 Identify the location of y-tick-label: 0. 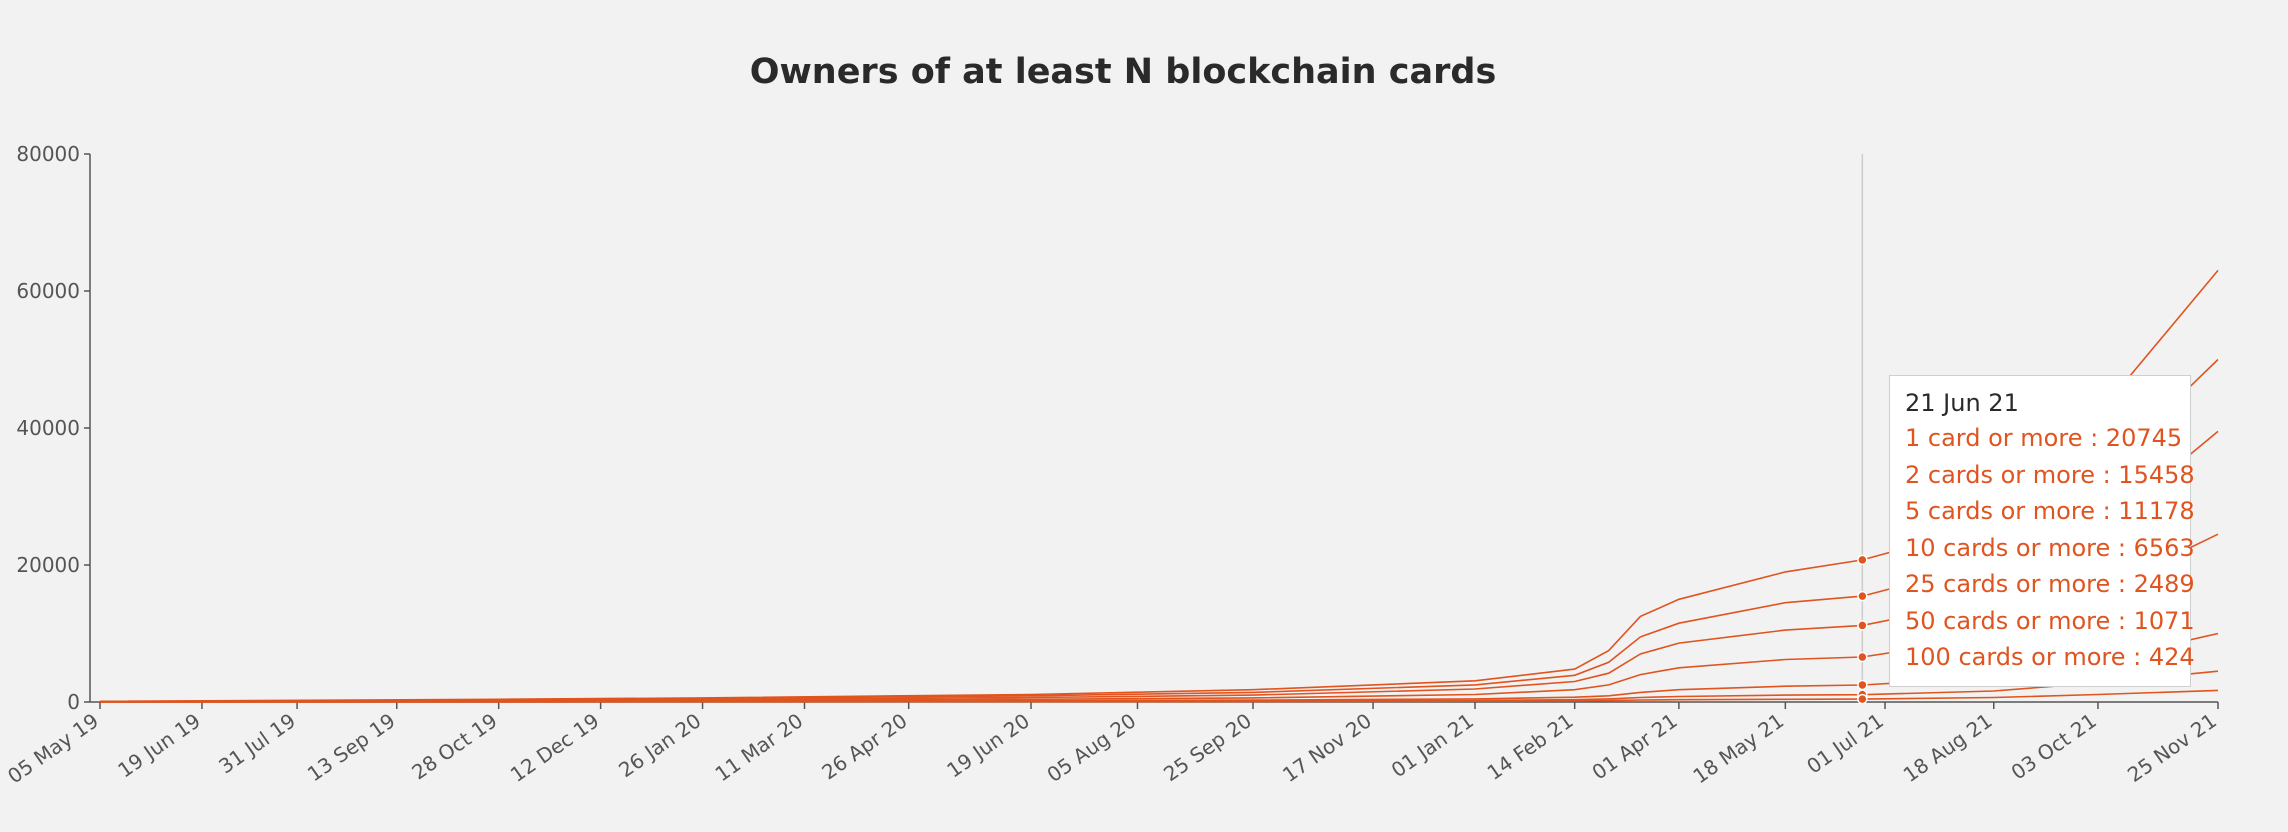
(73, 702).